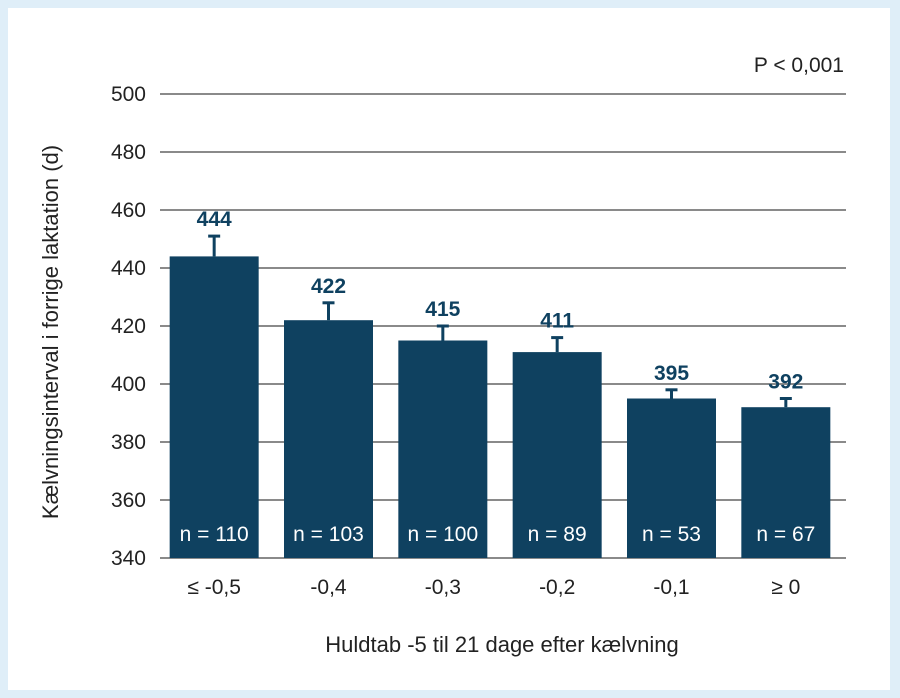 The width and height of the screenshot is (900, 698). I want to click on x-axis-ticks: ≤ -0,5 -0,4 -0,3 -0,2 -0,1 ≥ 0, so click(493, 587).